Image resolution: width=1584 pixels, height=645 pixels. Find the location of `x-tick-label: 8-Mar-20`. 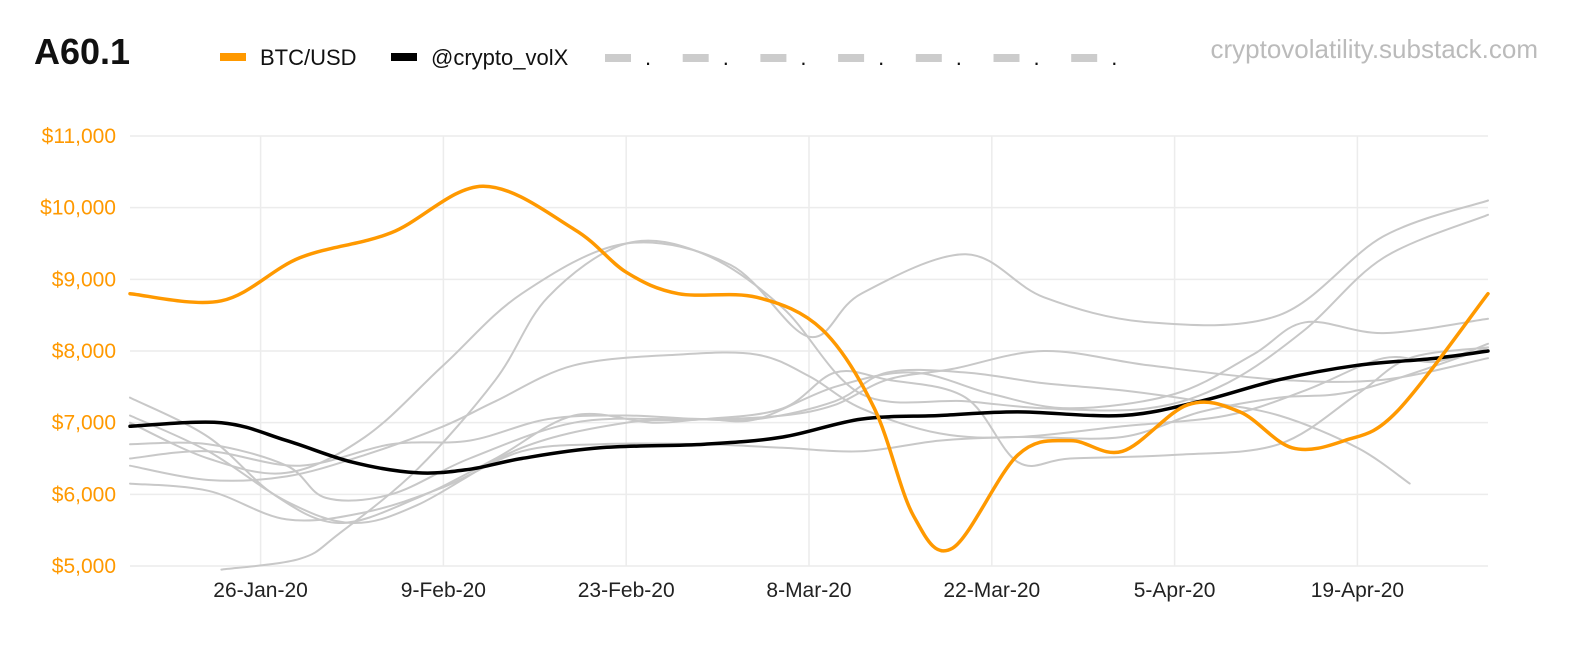

x-tick-label: 8-Mar-20 is located at coordinates (808, 590).